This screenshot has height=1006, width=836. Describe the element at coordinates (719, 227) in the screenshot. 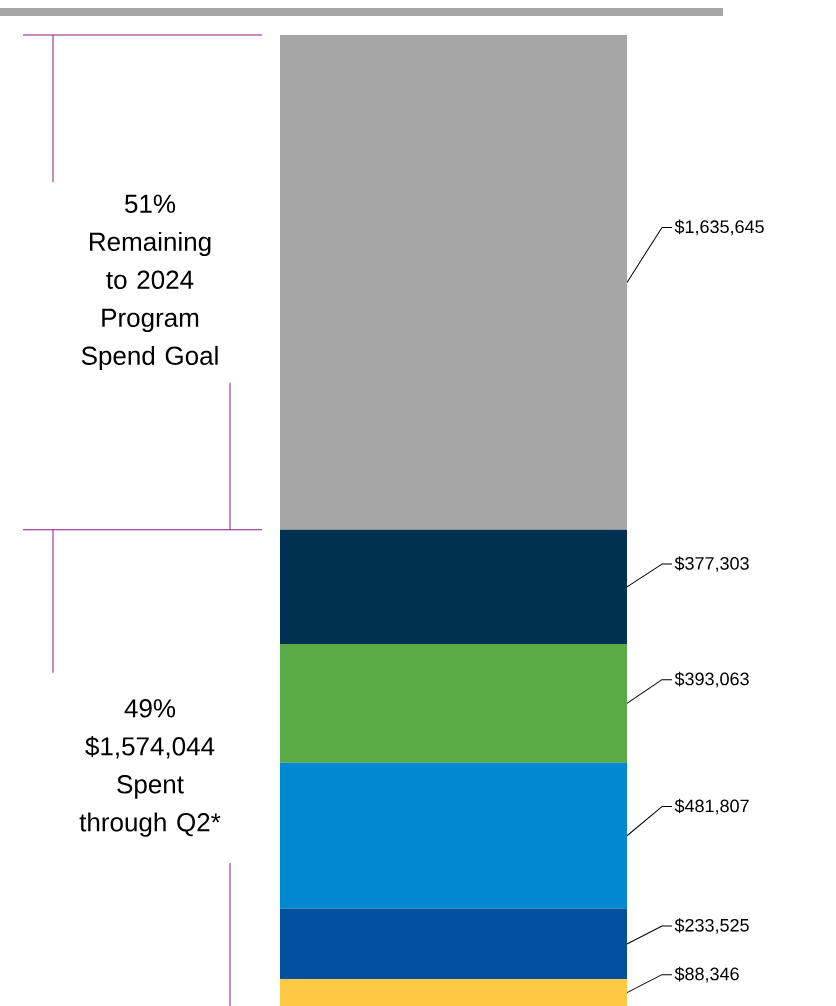

I see `data-label: $1,635,645` at that location.